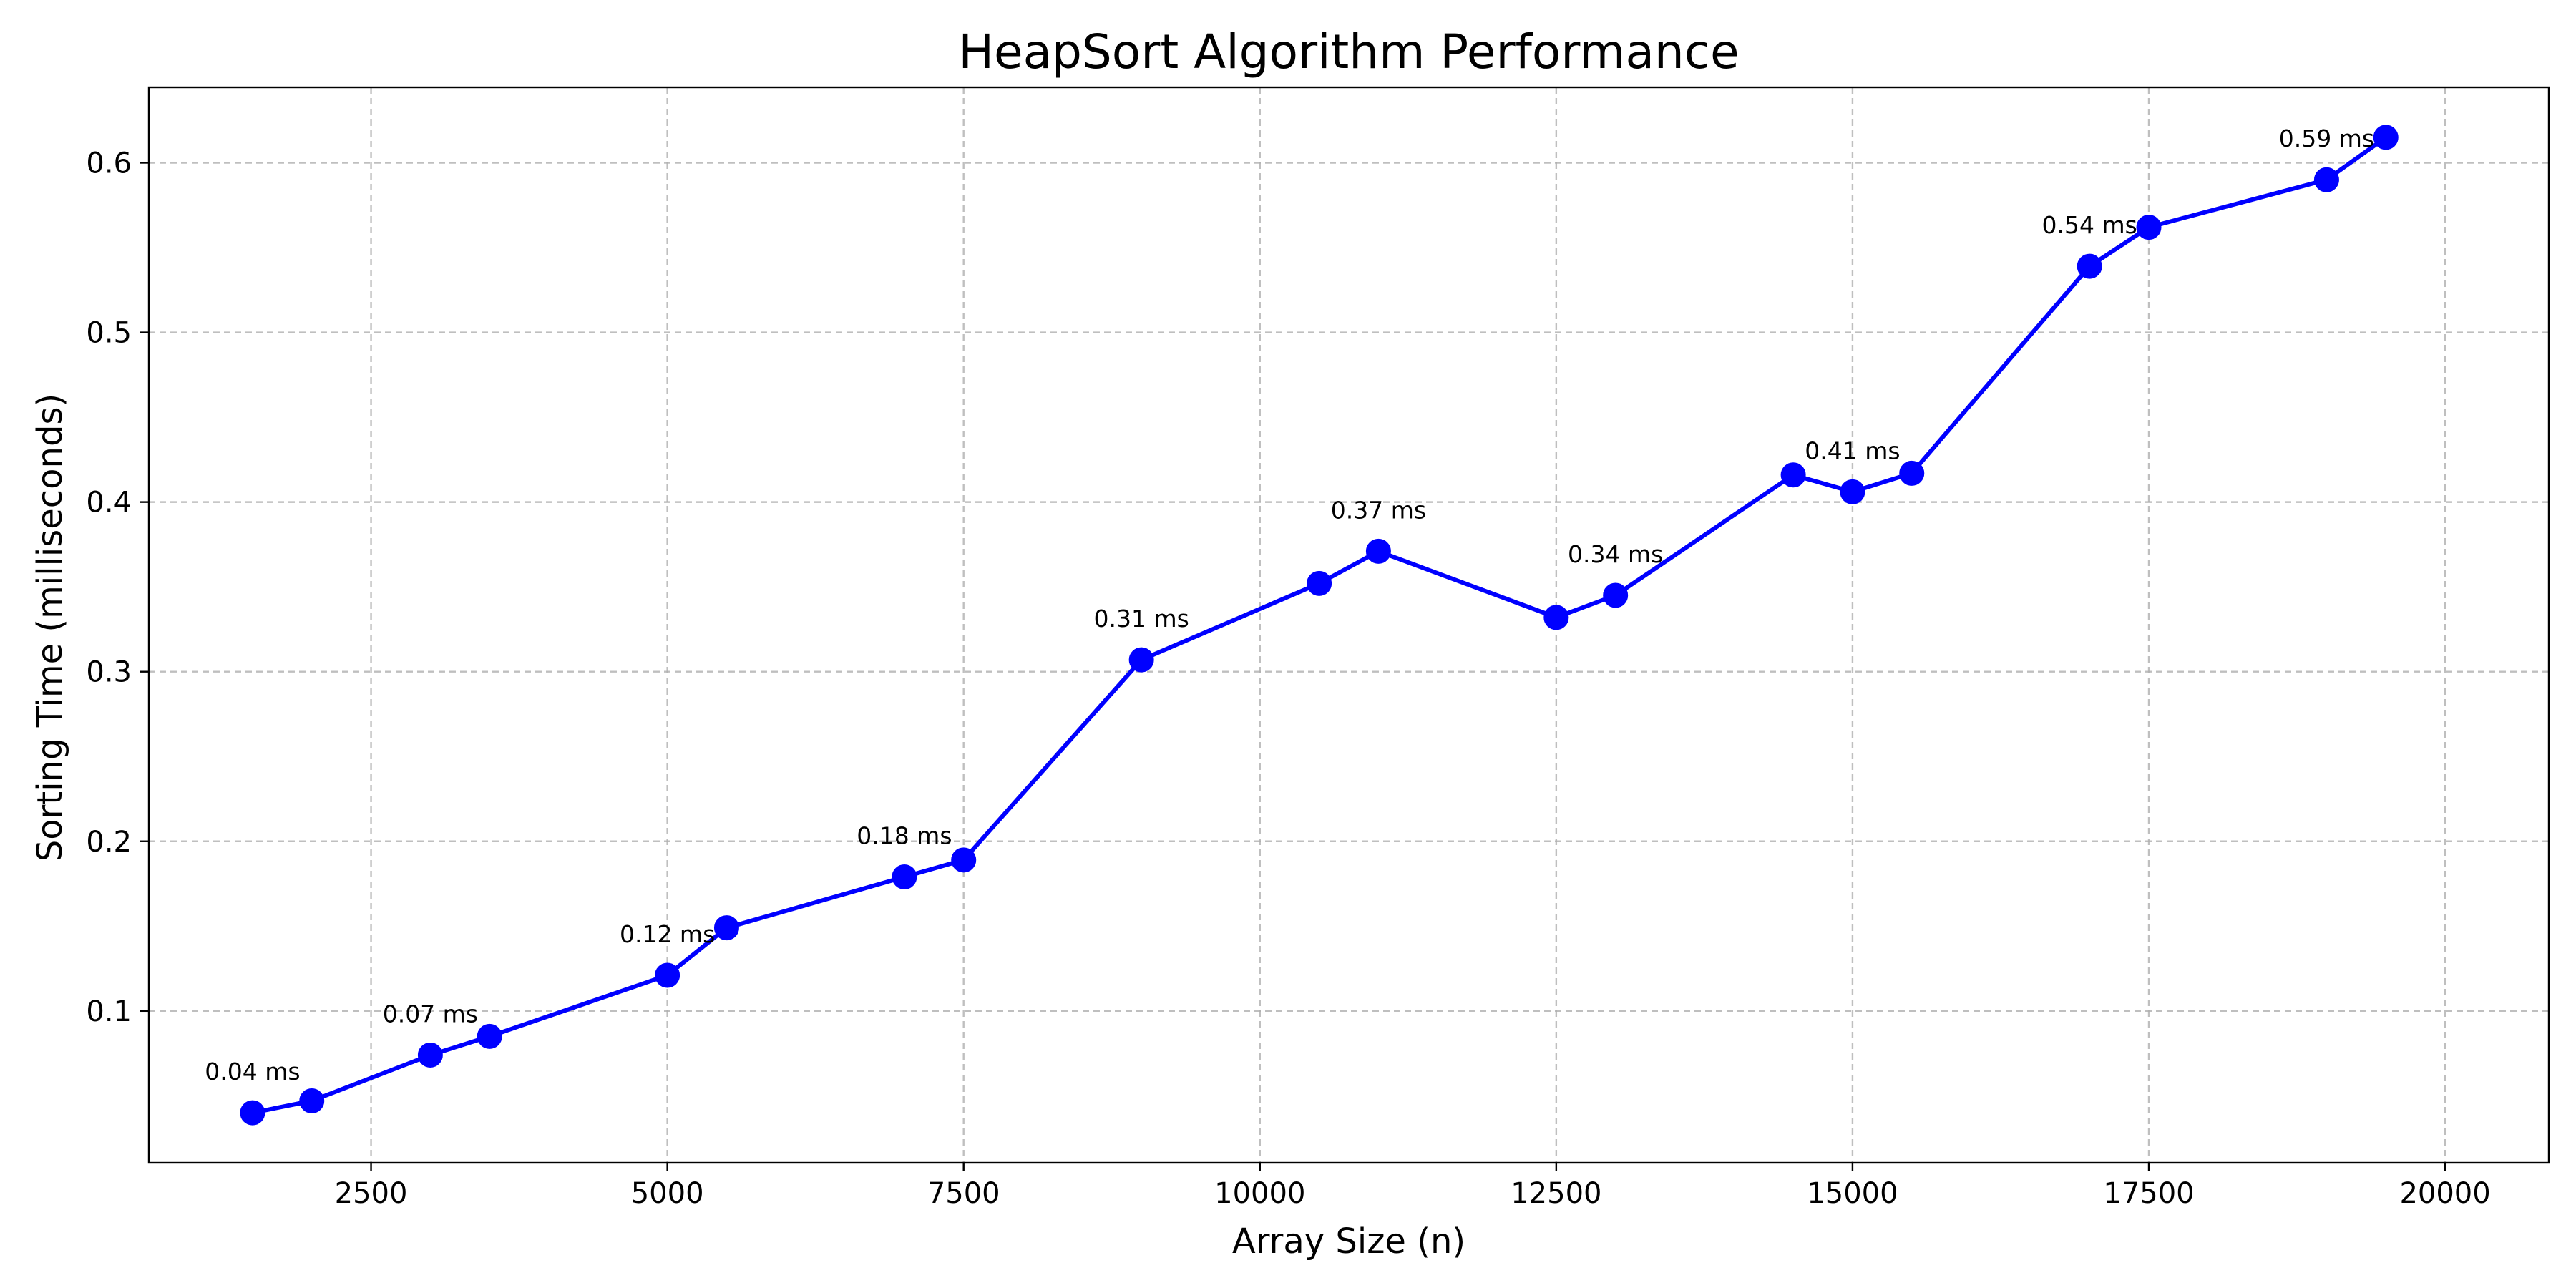  What do you see at coordinates (1259, 1193) in the screenshot?
I see `x-tick-label: 10000` at bounding box center [1259, 1193].